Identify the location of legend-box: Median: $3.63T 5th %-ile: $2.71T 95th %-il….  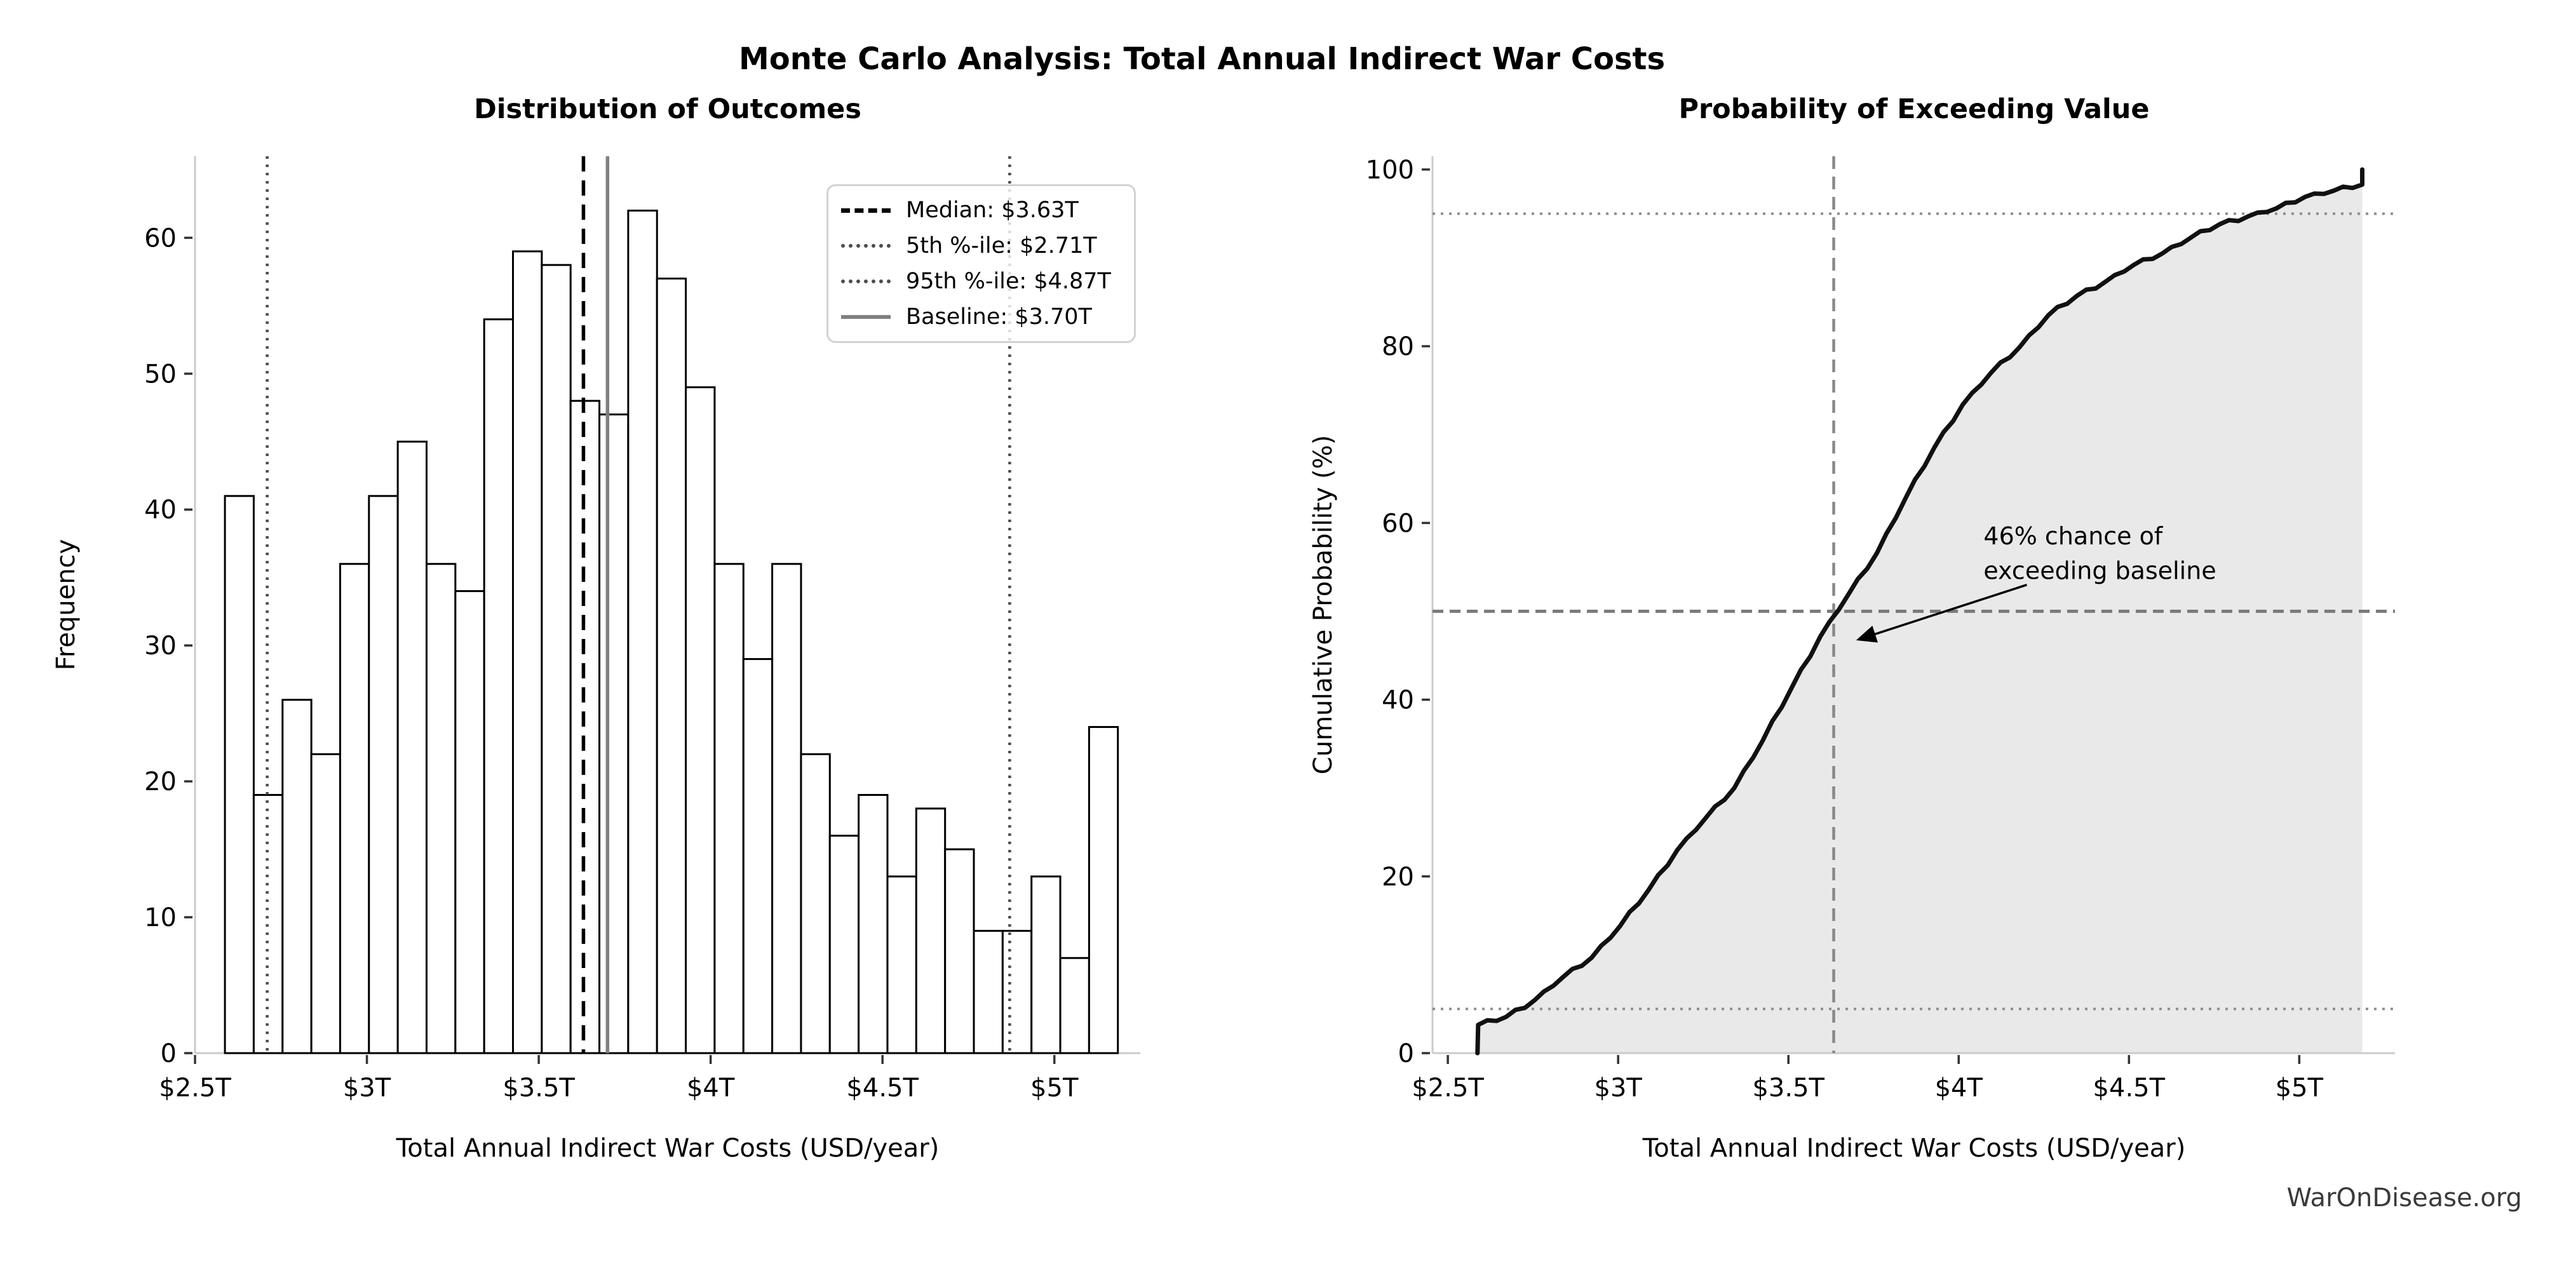
(981, 263).